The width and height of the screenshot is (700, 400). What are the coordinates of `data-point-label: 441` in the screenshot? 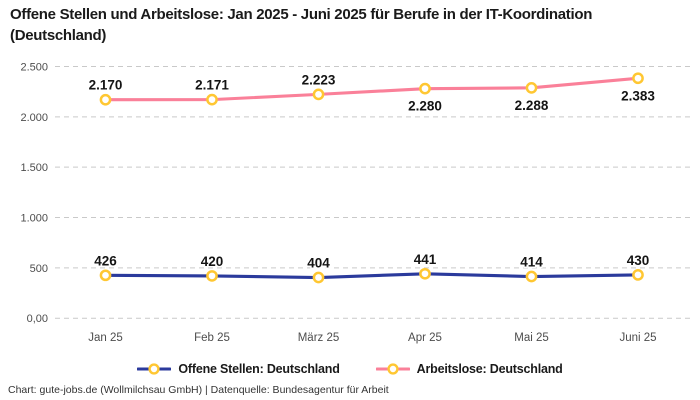 It's located at (425, 259).